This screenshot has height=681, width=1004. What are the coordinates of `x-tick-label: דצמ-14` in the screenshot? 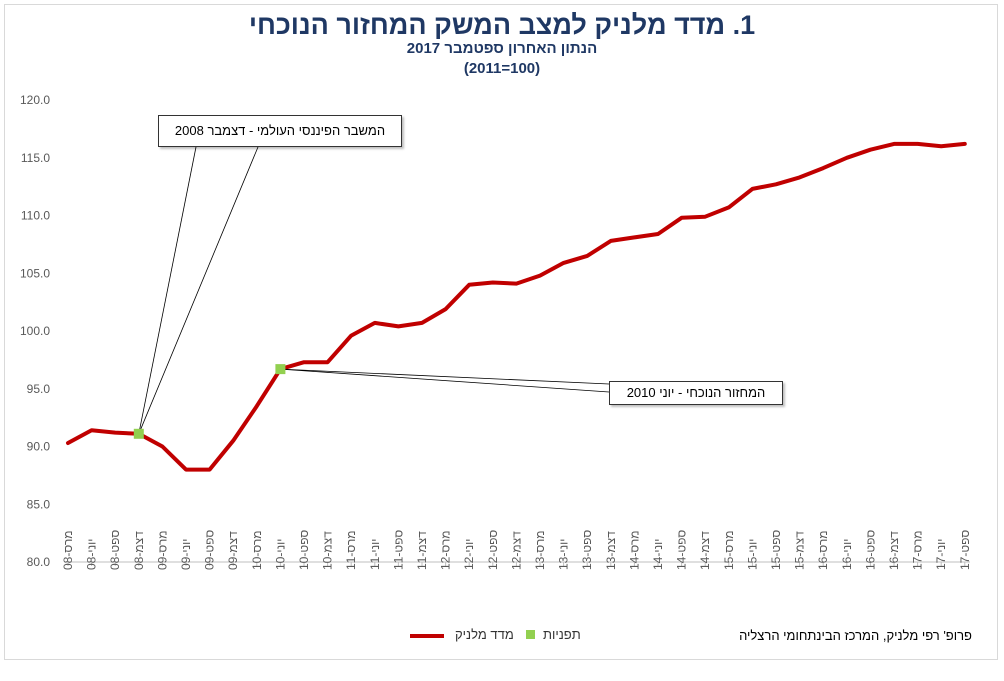 It's located at (705, 550).